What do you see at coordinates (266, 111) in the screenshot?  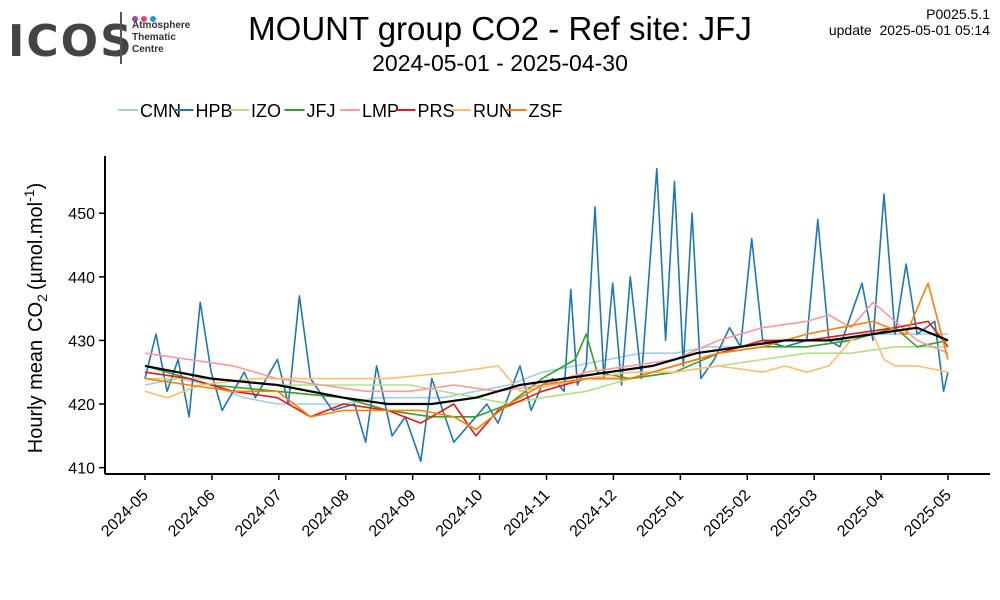 I see `legend-label-izo: IZO` at bounding box center [266, 111].